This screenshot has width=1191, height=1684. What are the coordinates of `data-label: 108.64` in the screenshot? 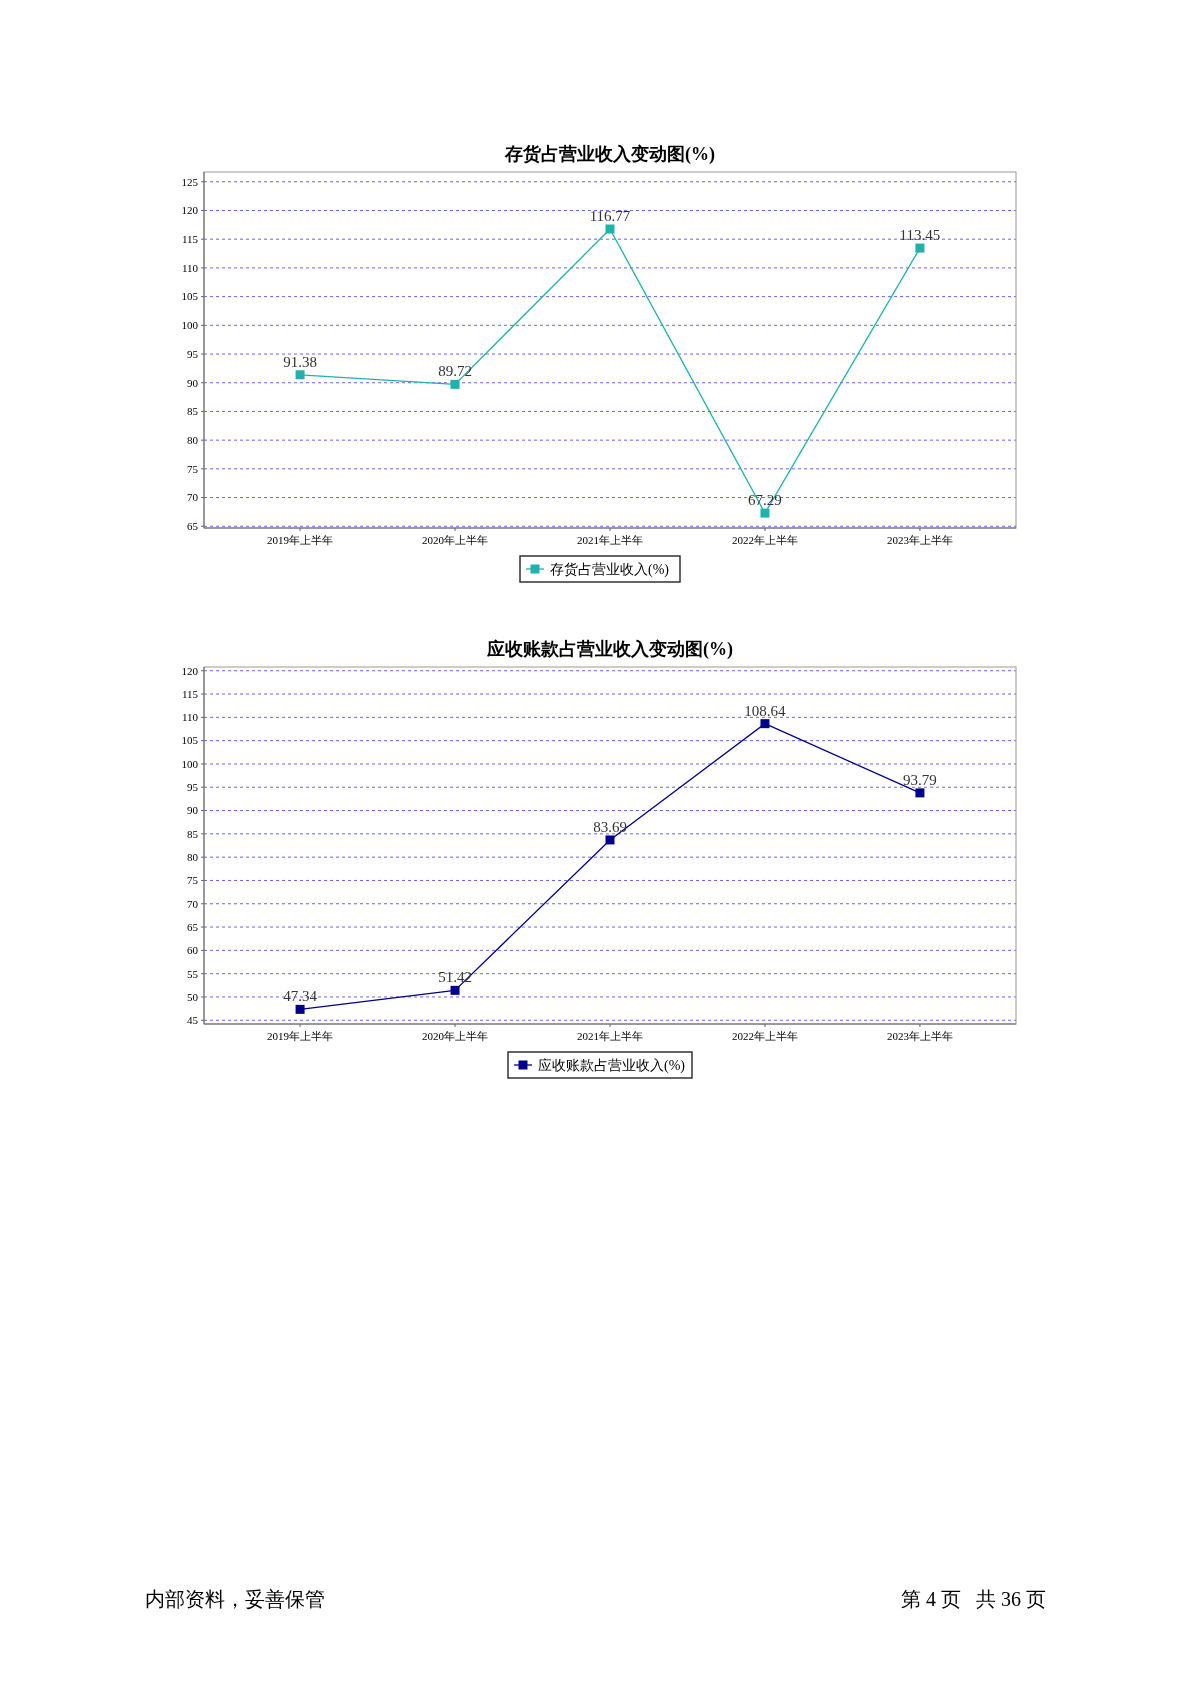 It's located at (765, 710).